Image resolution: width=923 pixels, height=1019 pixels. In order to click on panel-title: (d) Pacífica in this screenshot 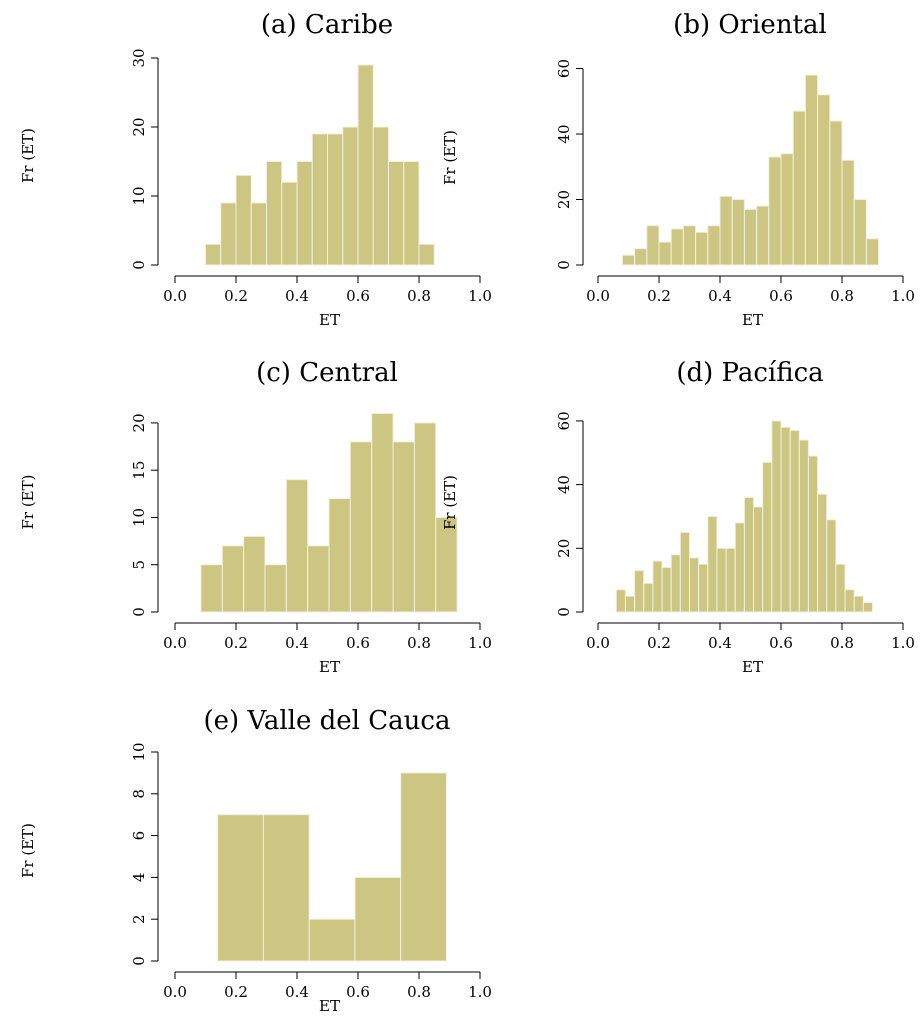, I will do `click(749, 373)`.